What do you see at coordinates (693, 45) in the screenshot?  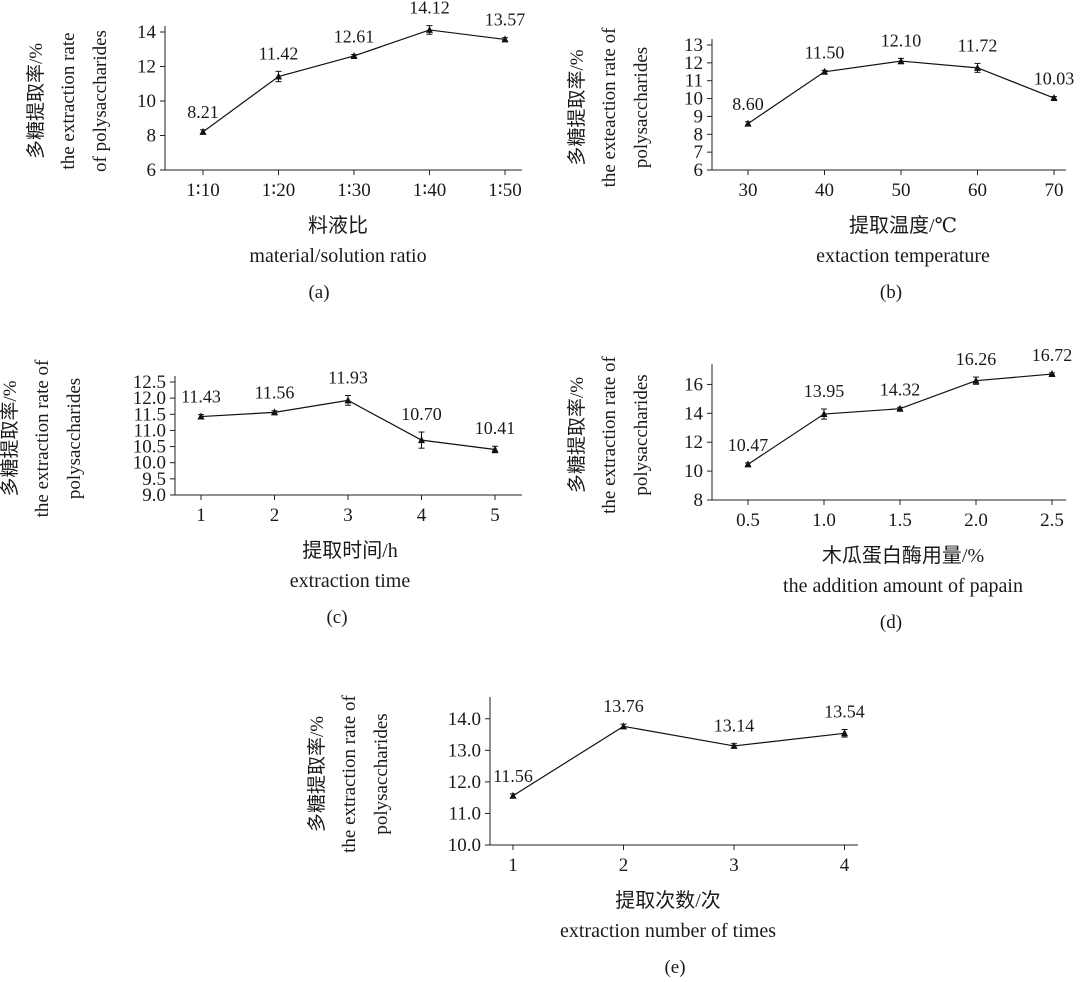 I see `panel-b-y-tick-label: 13` at bounding box center [693, 45].